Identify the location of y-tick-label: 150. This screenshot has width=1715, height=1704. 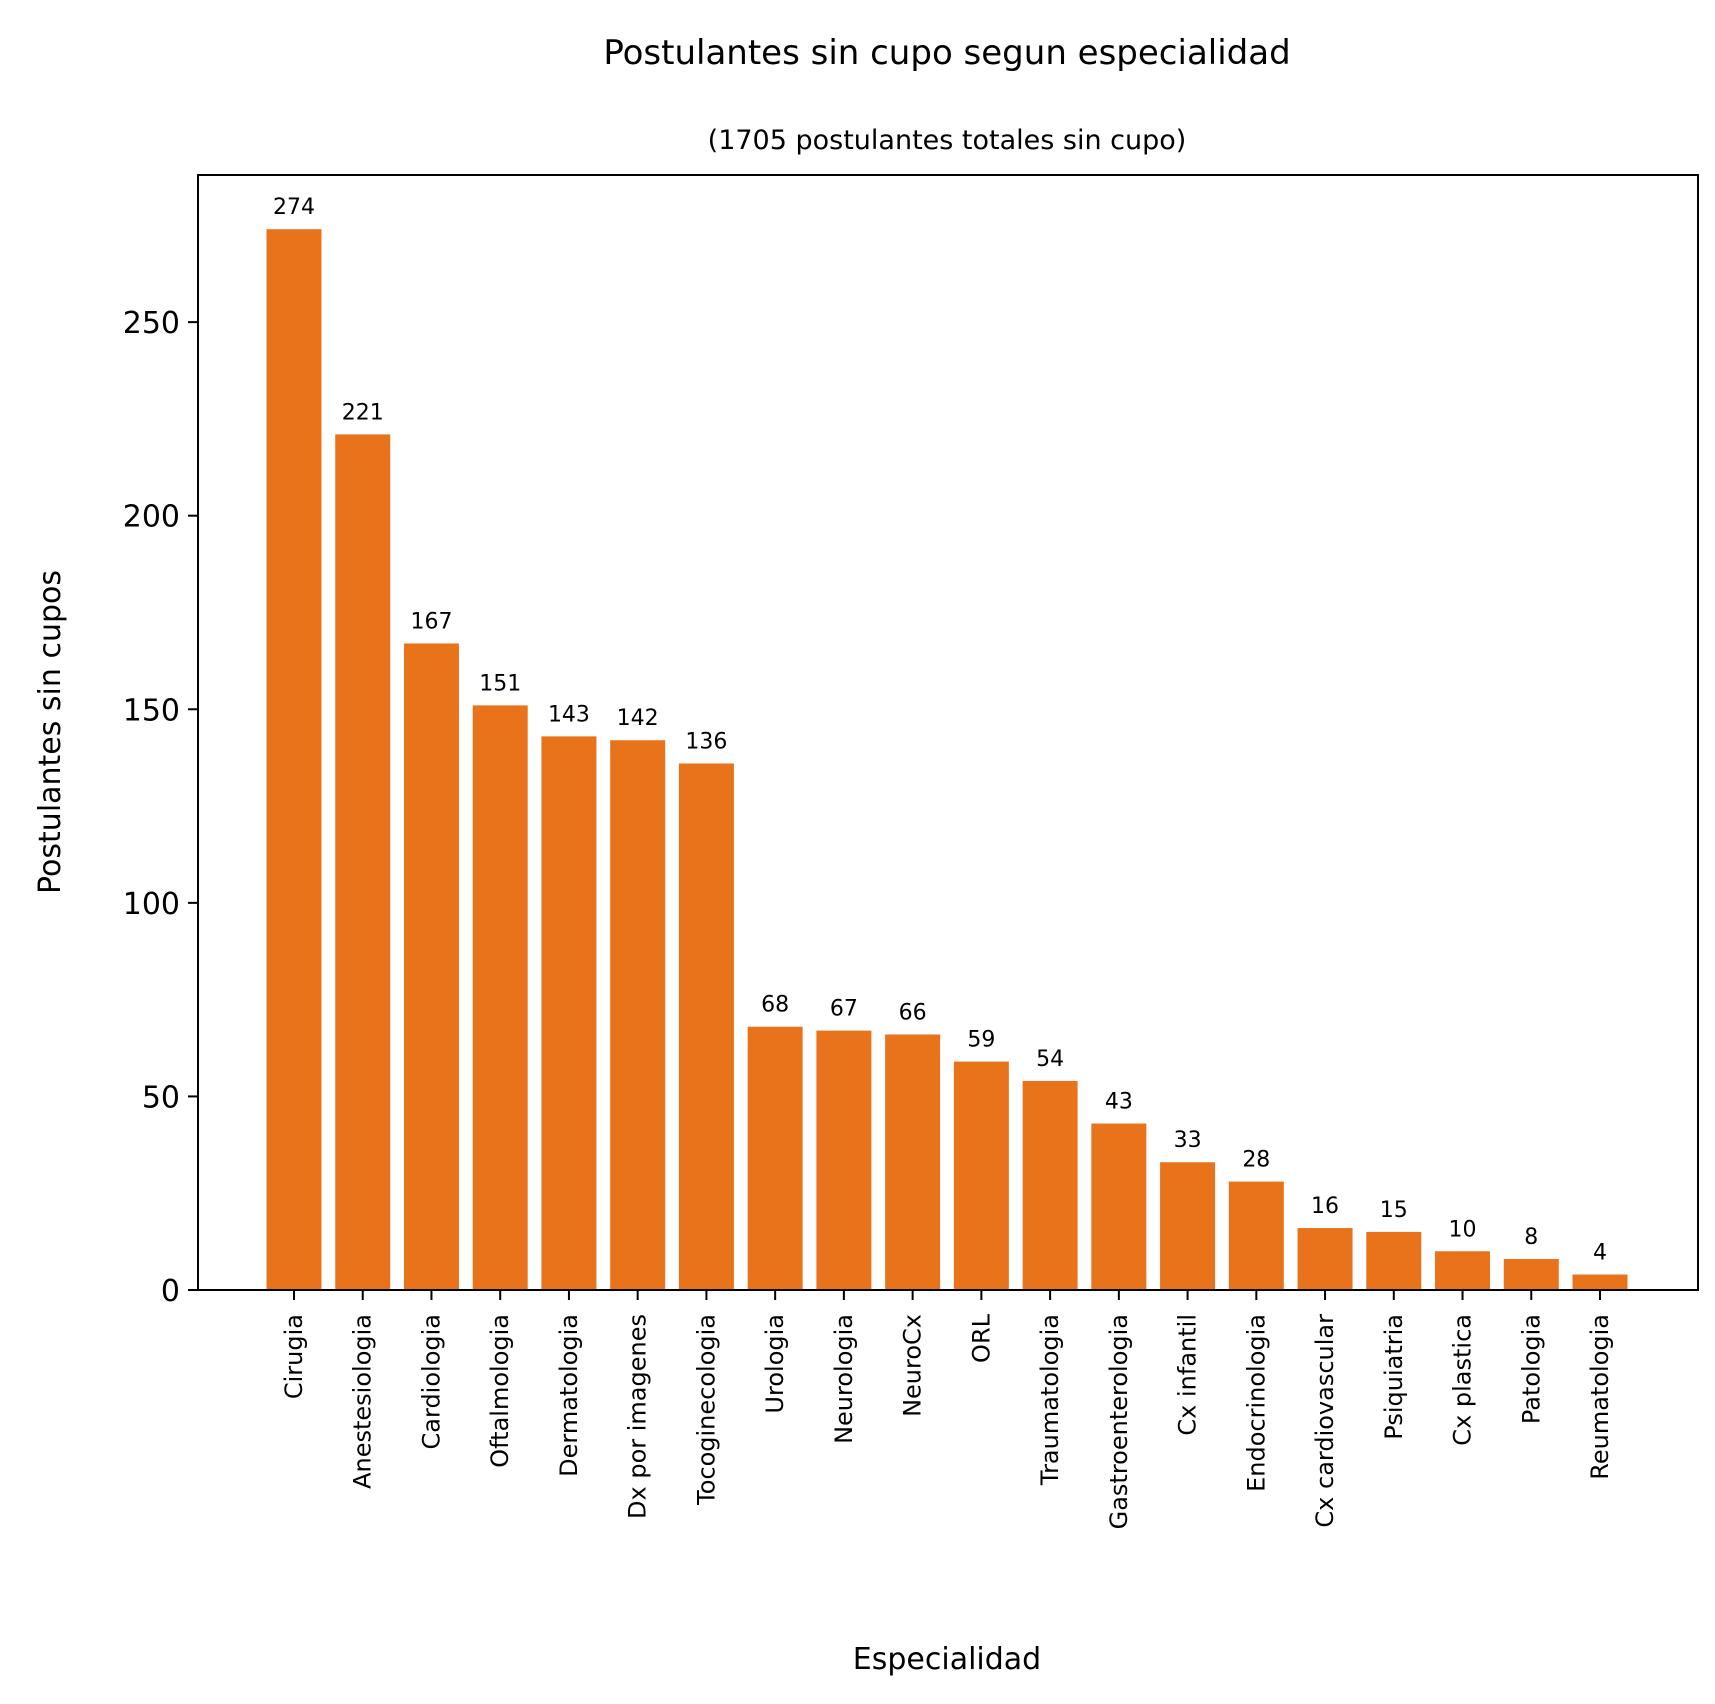
(151, 710).